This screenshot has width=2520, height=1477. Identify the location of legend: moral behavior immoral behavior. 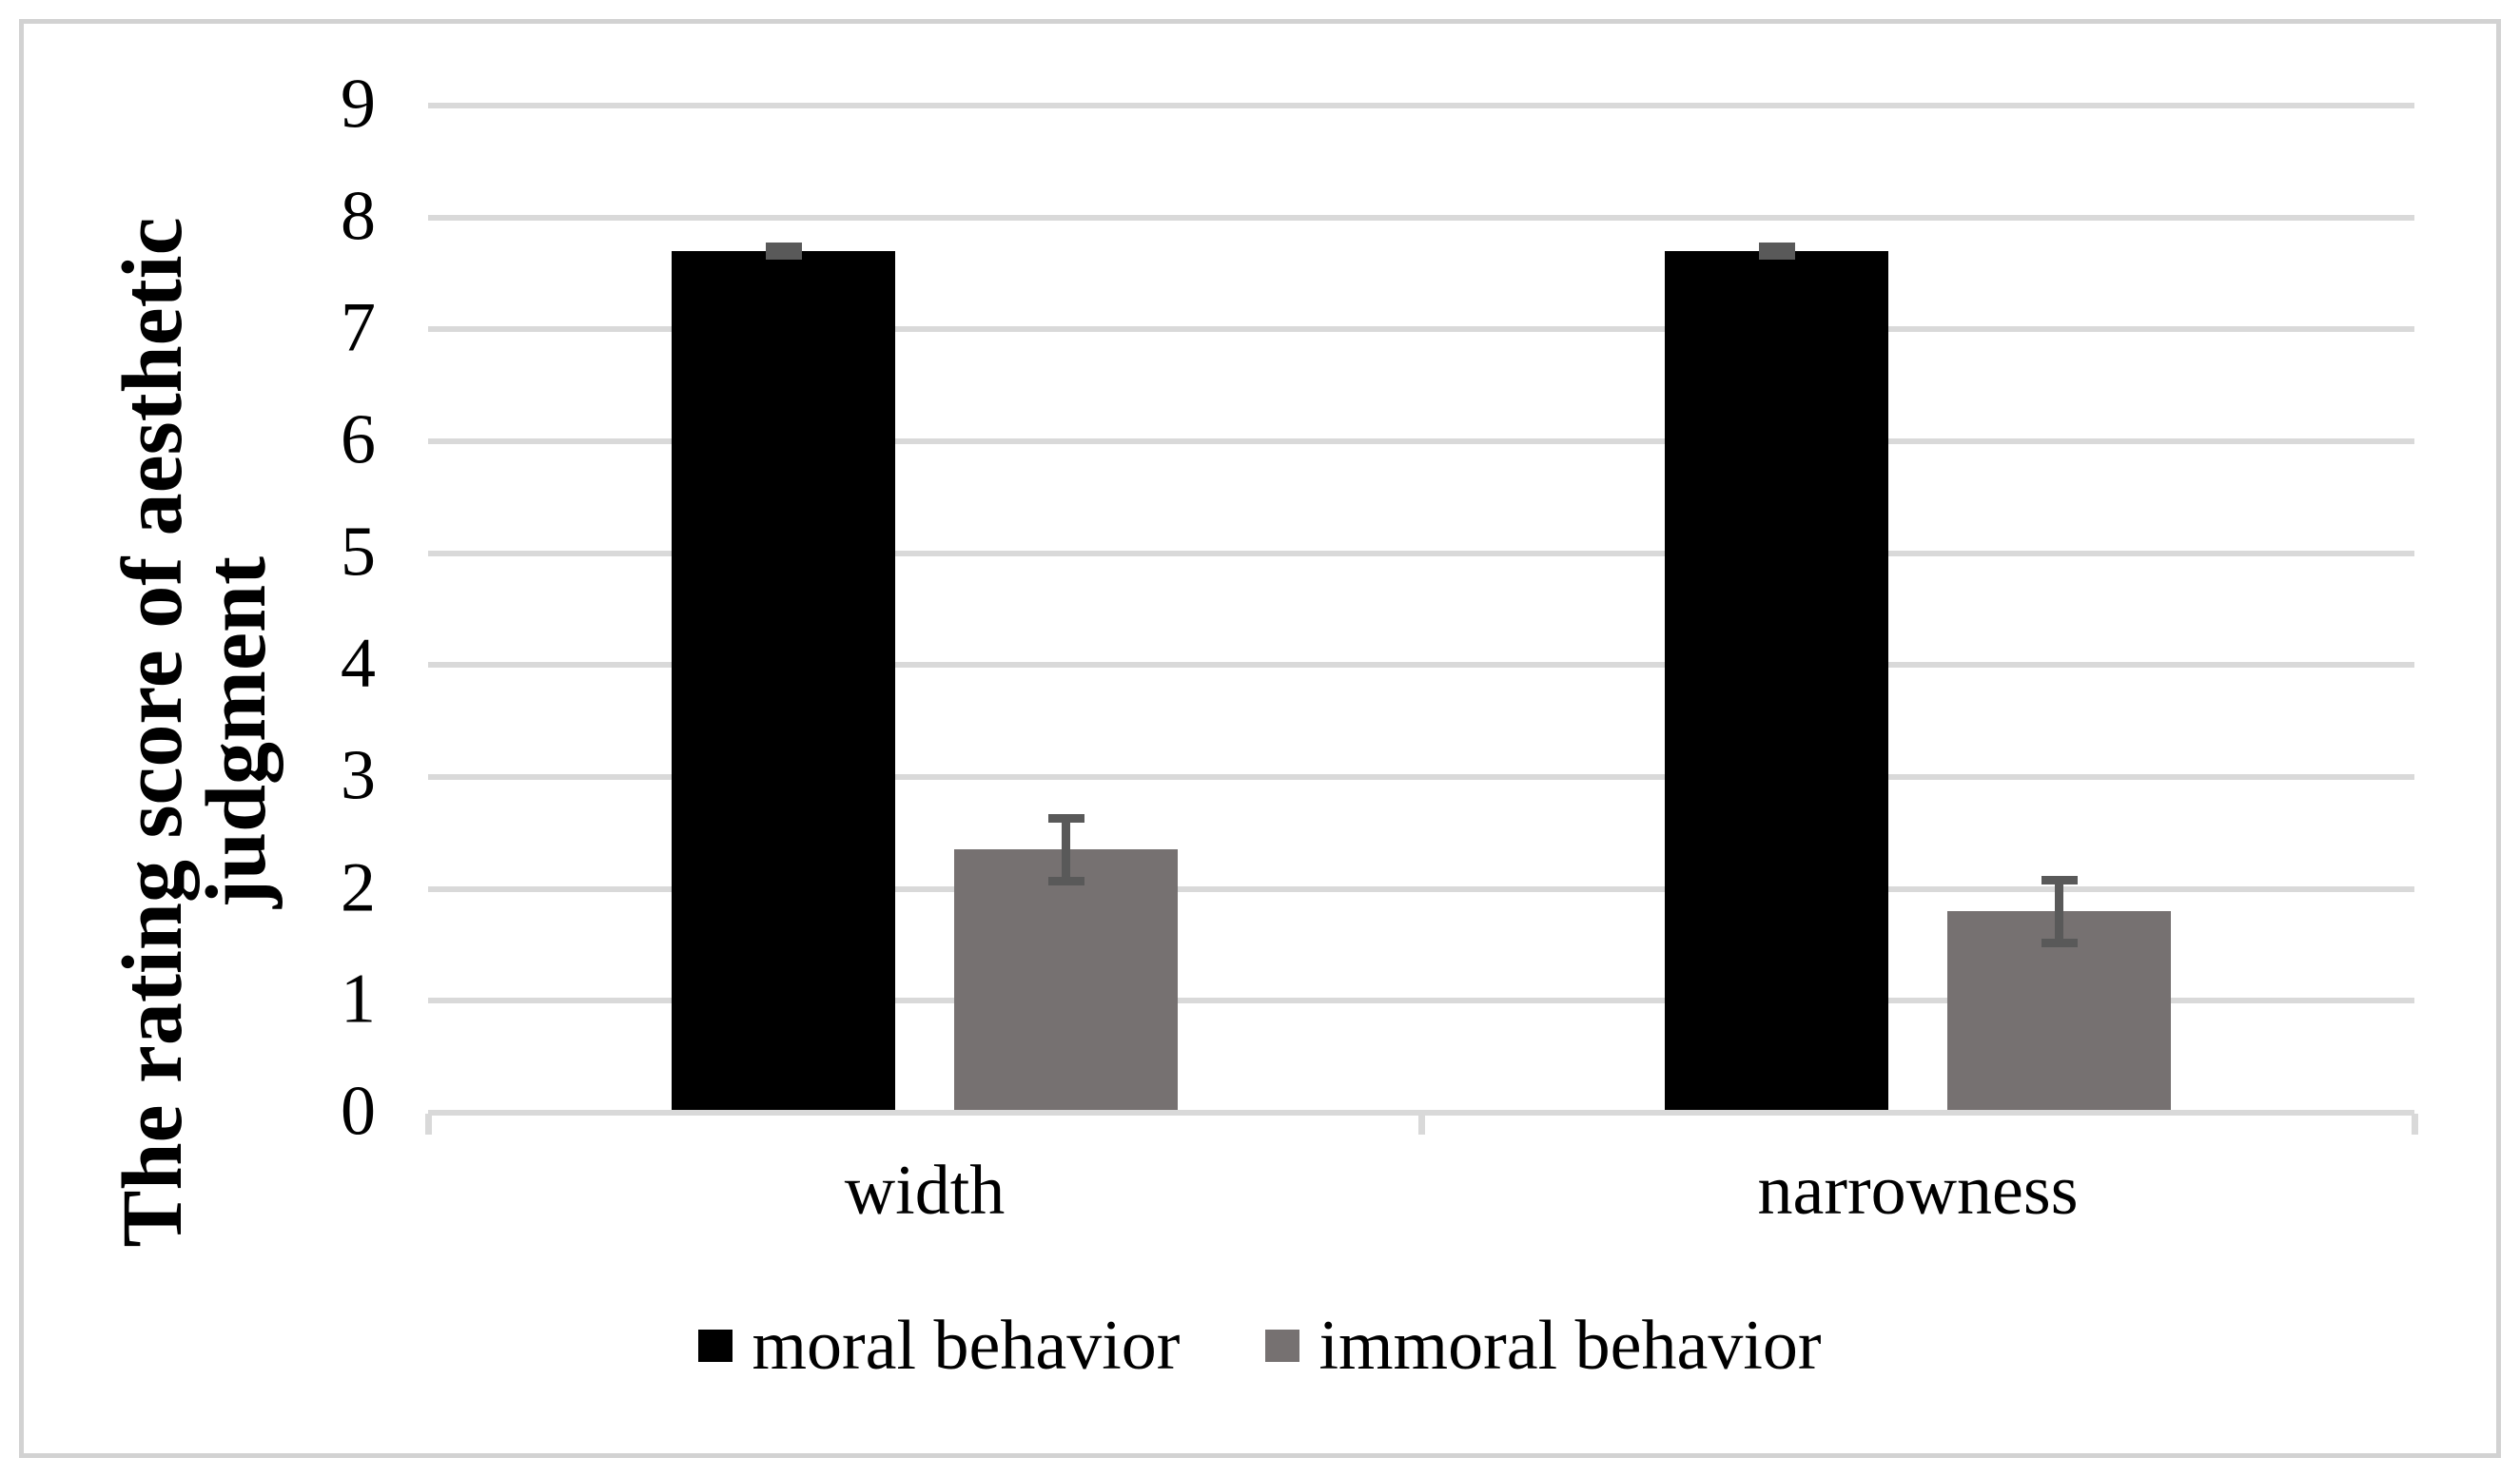
(1260, 1346).